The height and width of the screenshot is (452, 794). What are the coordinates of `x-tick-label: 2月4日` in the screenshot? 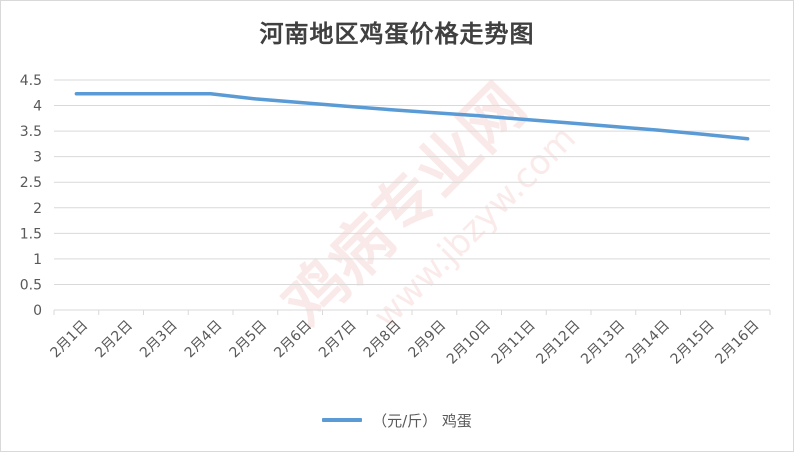 It's located at (204, 340).